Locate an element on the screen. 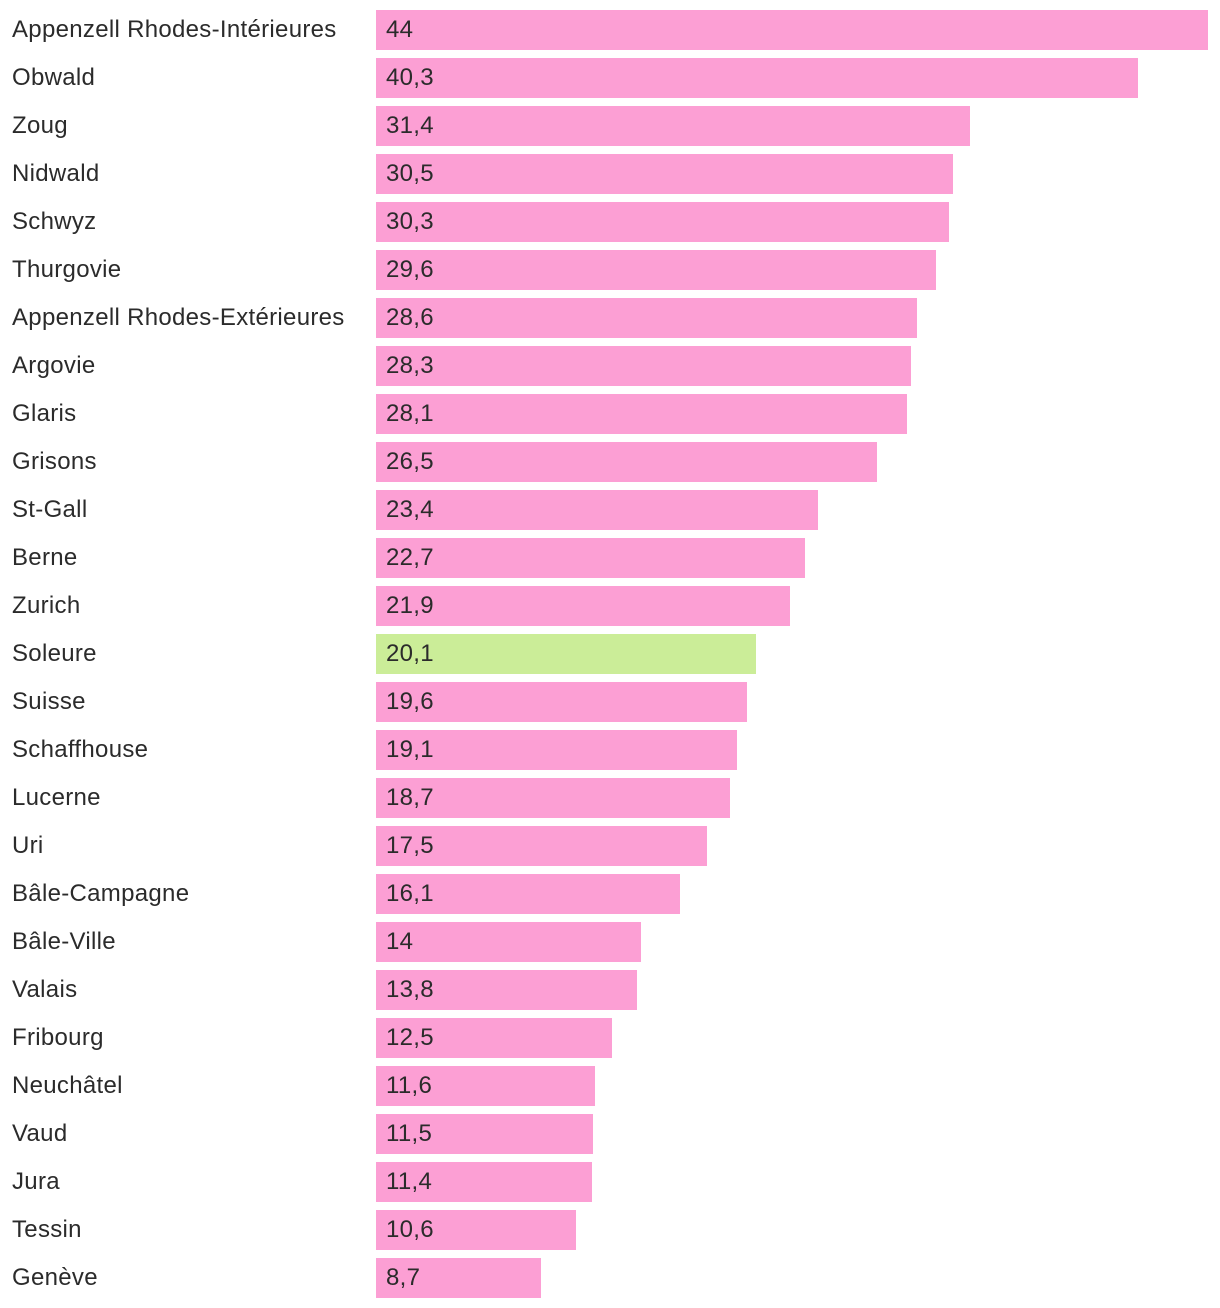 This screenshot has height=1308, width=1220. category-label: Schaffhouse is located at coordinates (80, 749).